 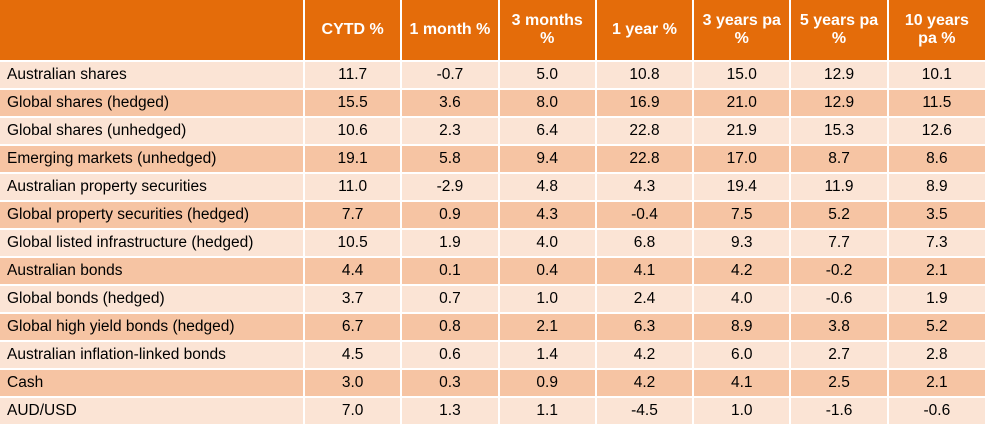 What do you see at coordinates (935, 130) in the screenshot?
I see `value-cell: 12.6` at bounding box center [935, 130].